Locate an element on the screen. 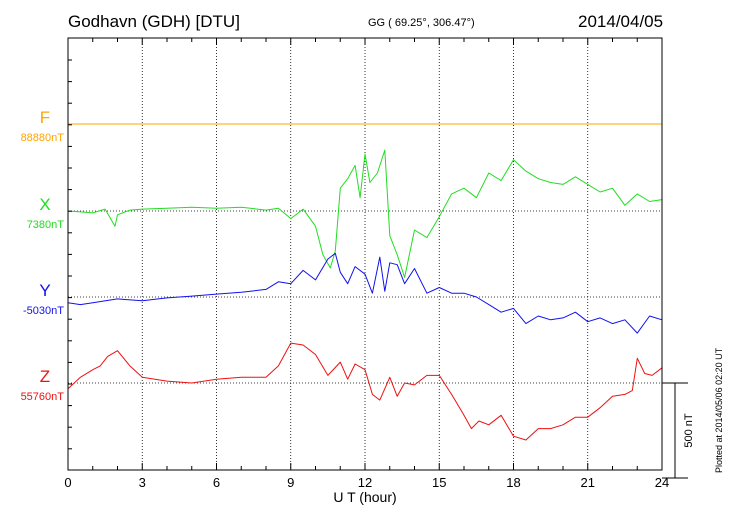 Image resolution: width=730 pixels, height=520 pixels. series-baseline-f: 88880nT is located at coordinates (43, 138).